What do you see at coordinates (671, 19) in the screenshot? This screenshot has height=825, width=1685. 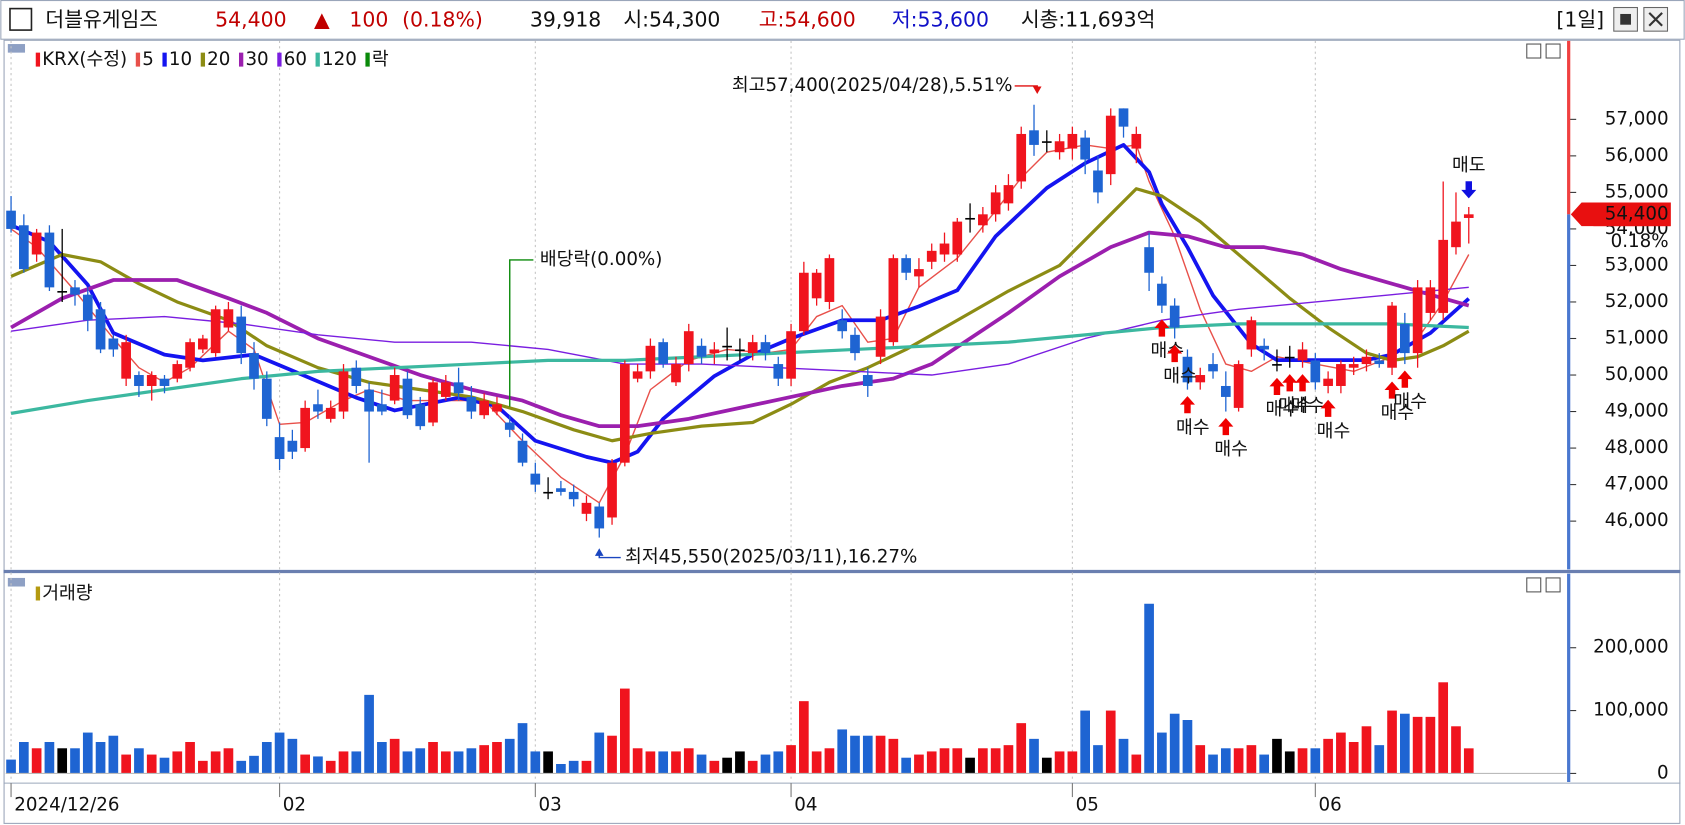 I see `open: 시:54,300` at bounding box center [671, 19].